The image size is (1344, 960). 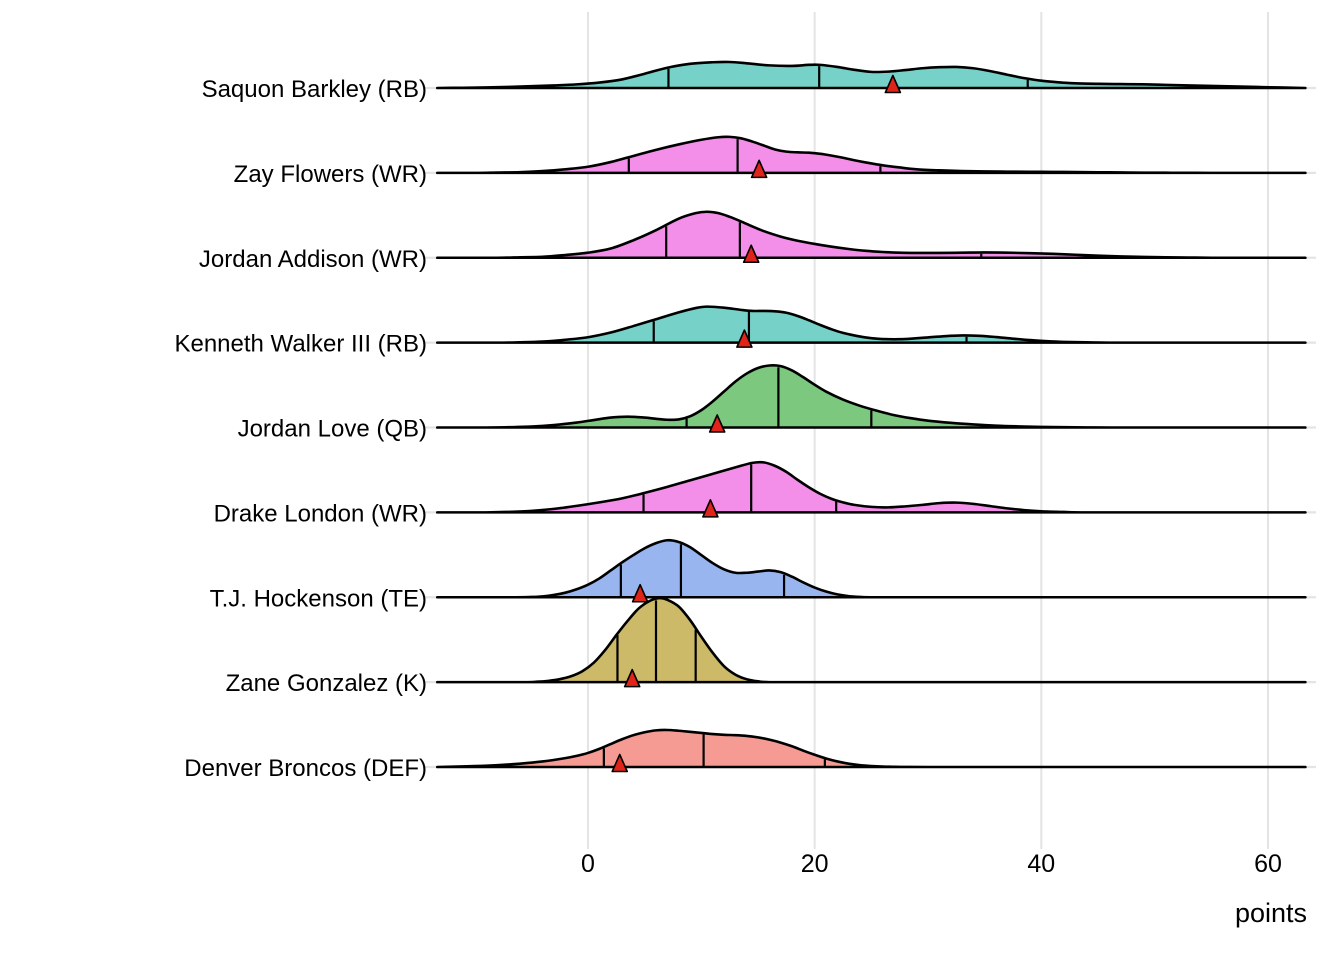 I want to click on x-tick-label: 60, so click(x=1268, y=864).